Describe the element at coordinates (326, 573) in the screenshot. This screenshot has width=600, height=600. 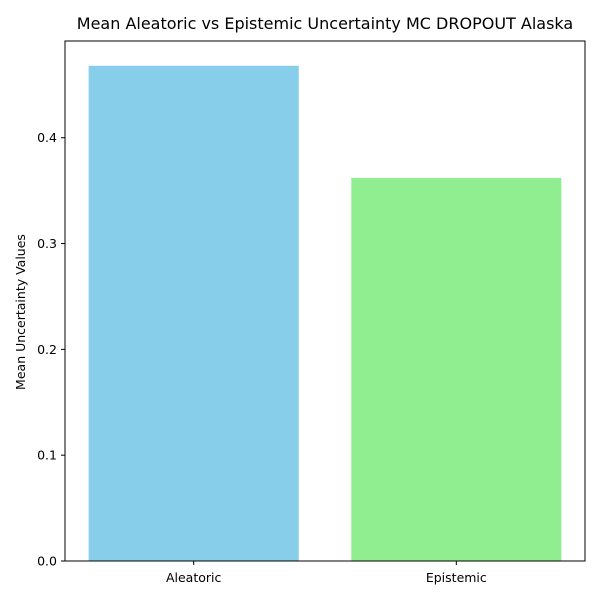
I see `x-axis-ticks: Aleatoric Epistemic` at that location.